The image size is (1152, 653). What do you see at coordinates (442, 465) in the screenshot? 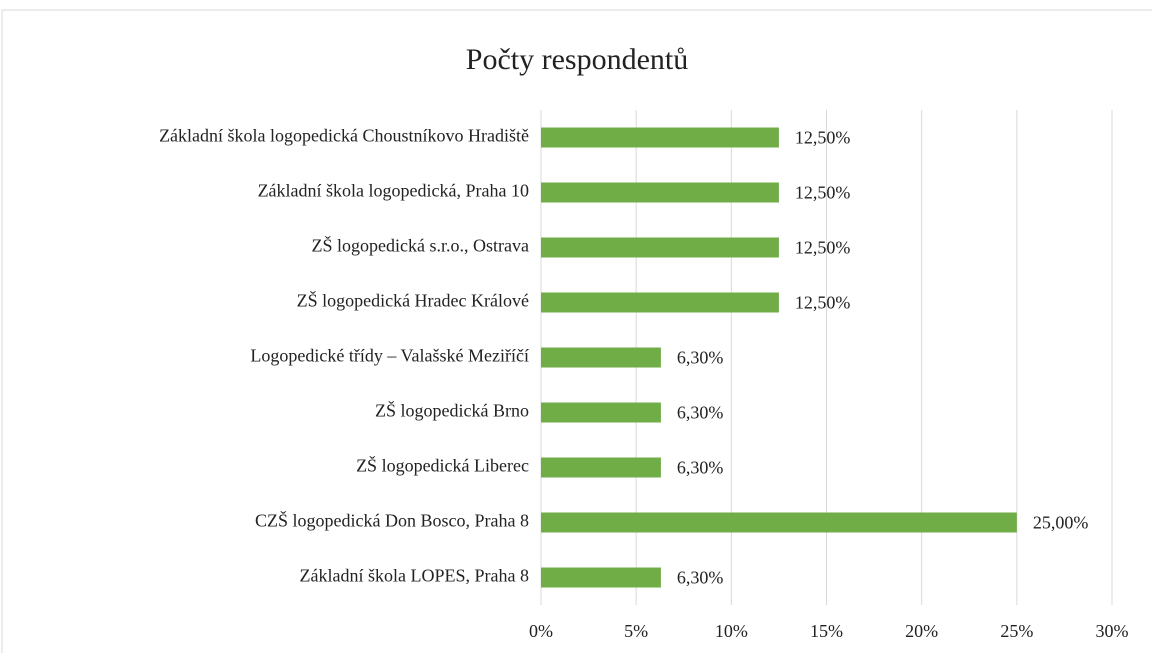
I see `y-tick-label: ZŠ logopedická Liberec` at bounding box center [442, 465].